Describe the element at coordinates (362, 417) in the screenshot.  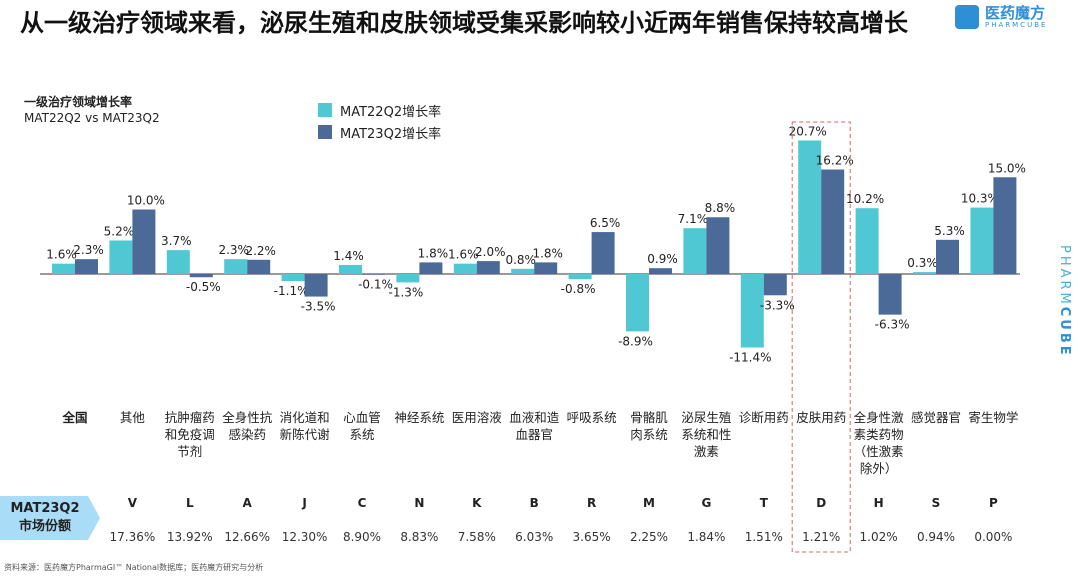
I see `category-label: 心血管` at that location.